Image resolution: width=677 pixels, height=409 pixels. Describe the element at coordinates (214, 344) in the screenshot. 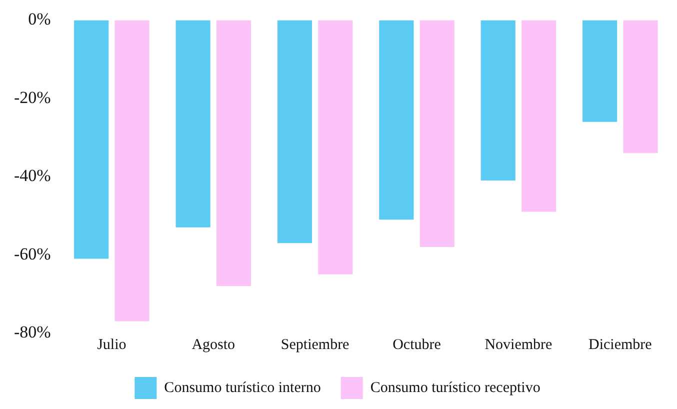

I see `x-tick-label: Agosto` at that location.